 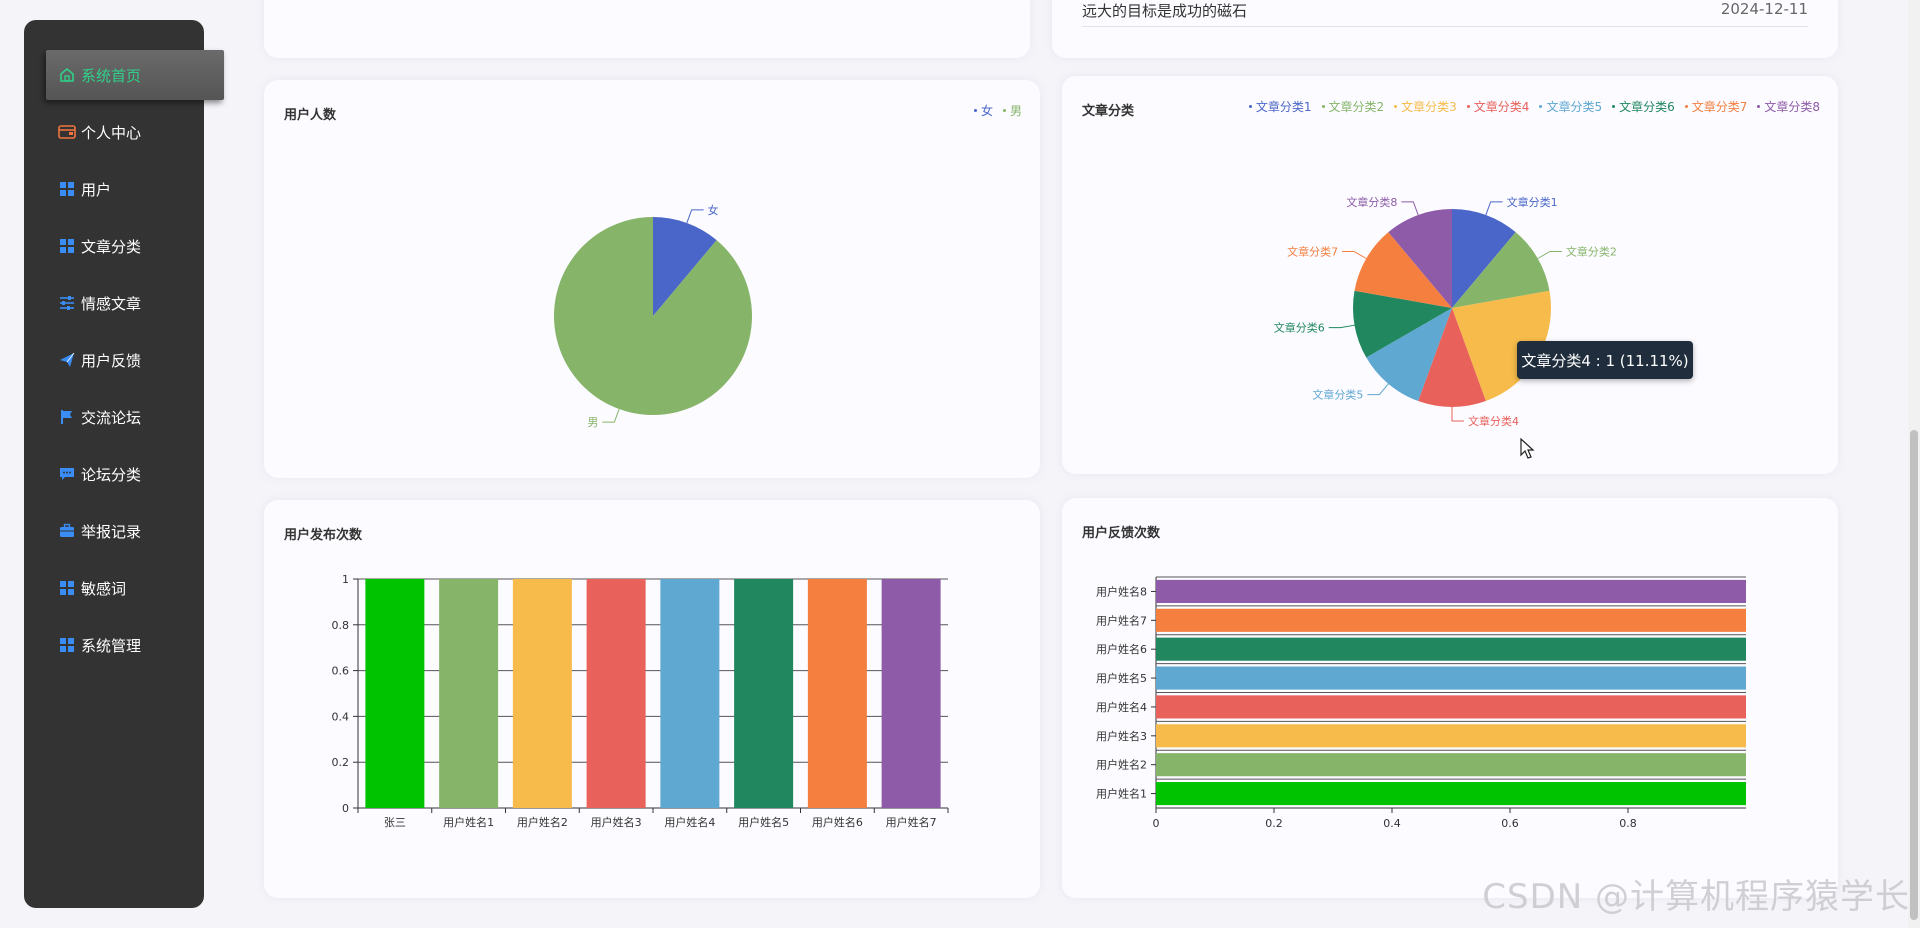 I want to click on legend-label: 文章分类3, so click(x=1429, y=107).